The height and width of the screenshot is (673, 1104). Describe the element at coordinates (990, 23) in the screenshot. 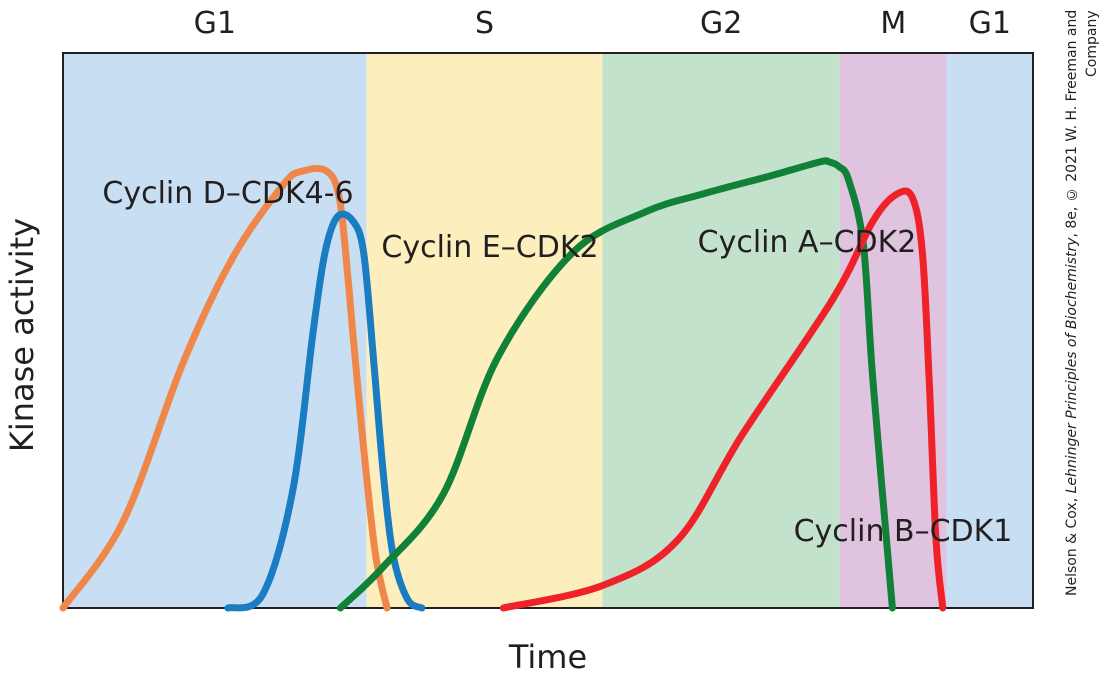

I see `phase-label-g1-4: G1` at that location.